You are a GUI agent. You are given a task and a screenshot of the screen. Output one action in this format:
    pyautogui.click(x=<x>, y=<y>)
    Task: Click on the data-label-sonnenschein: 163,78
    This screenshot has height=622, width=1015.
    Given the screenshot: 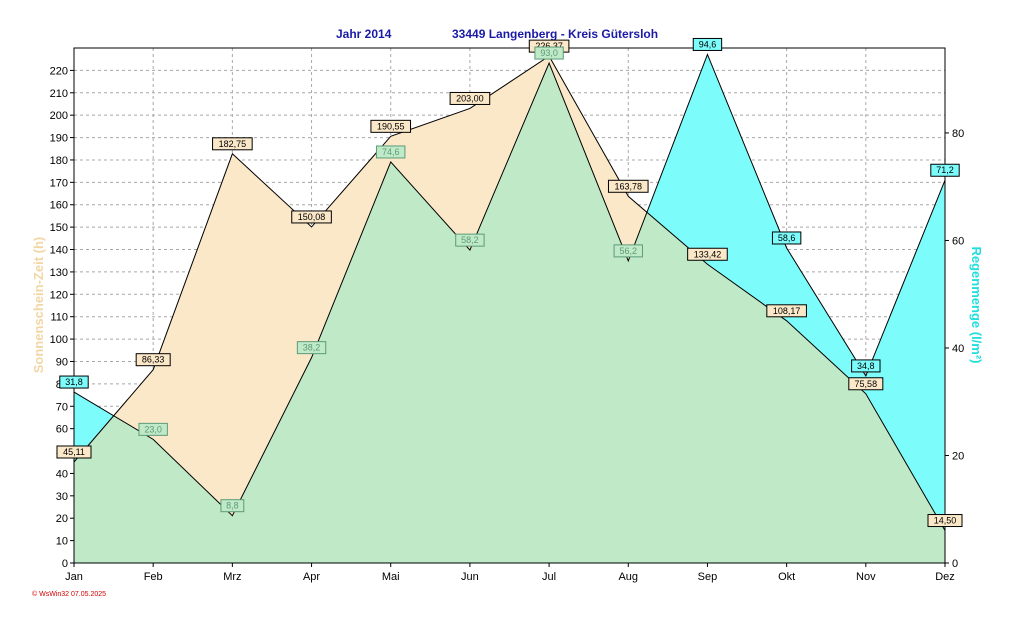 What is the action you would take?
    pyautogui.click(x=629, y=186)
    